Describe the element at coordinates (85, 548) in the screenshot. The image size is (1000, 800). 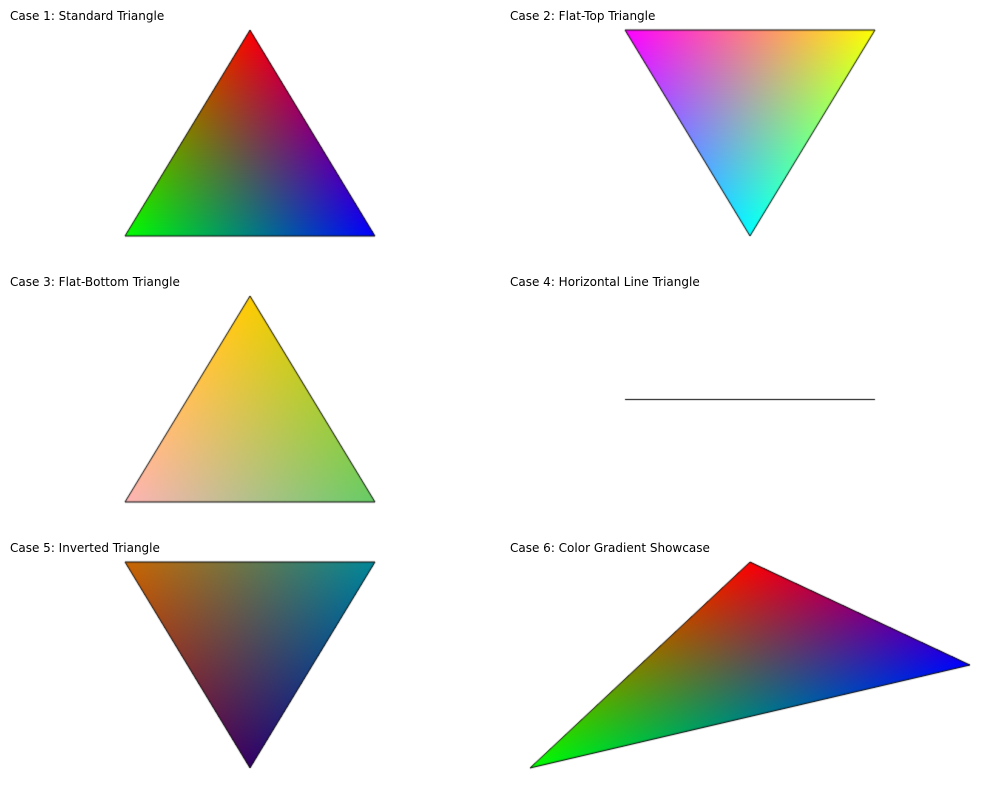
I see `case-5-title: Case 5: Inverted Triangle` at that location.